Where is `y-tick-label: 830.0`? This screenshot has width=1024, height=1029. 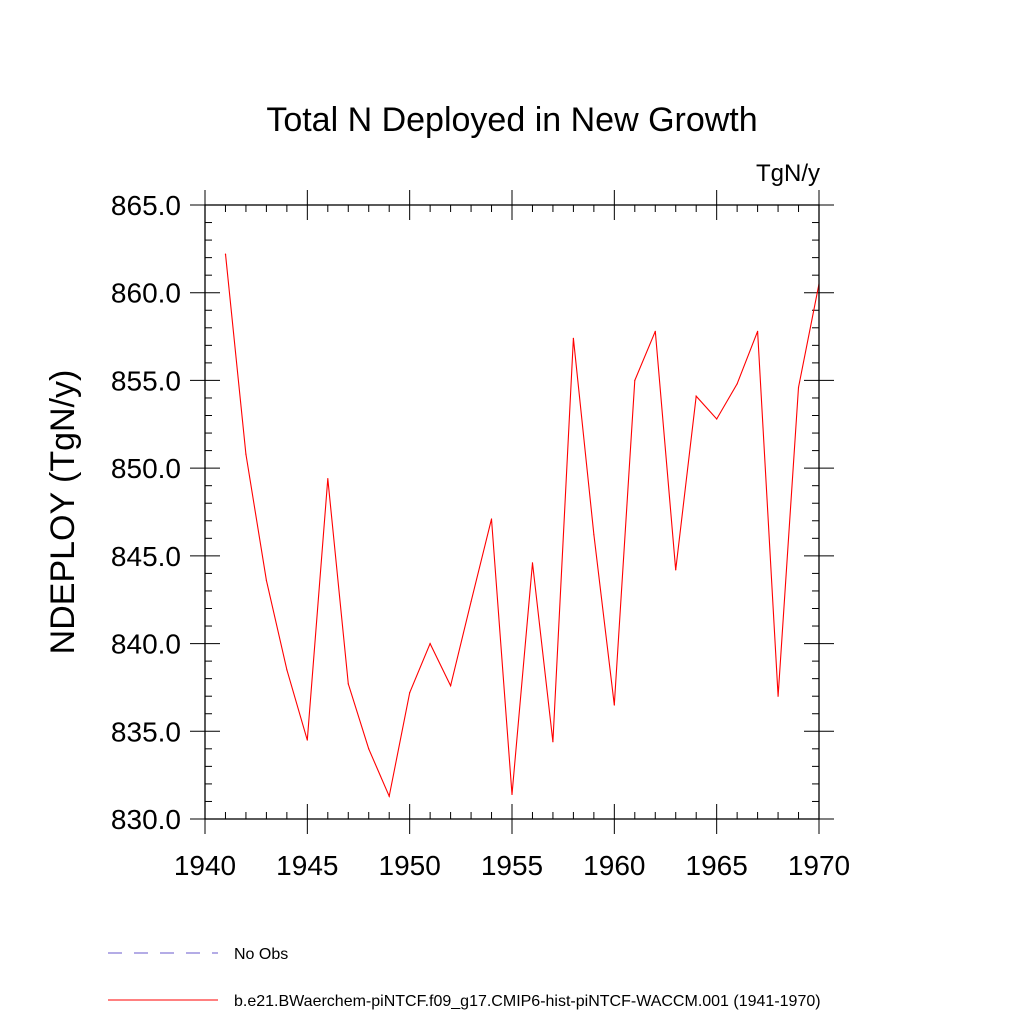
y-tick-label: 830.0 is located at coordinates (146, 819).